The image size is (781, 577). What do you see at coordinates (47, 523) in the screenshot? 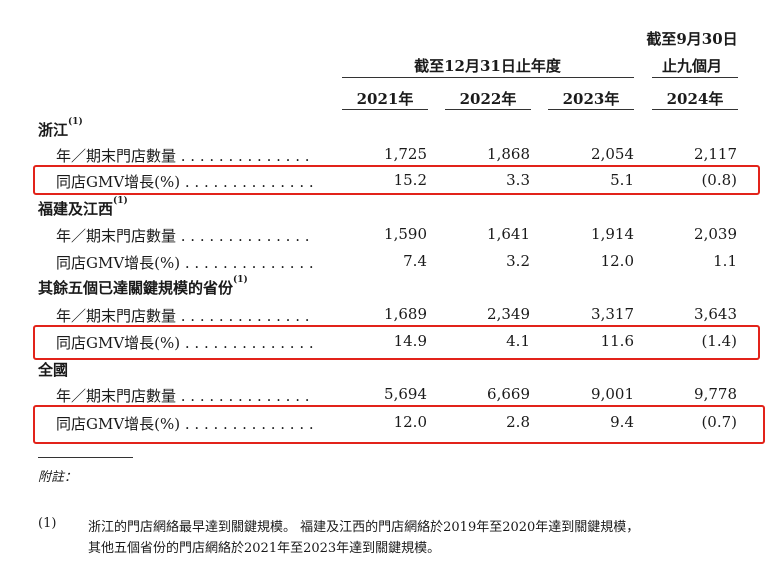
I see `footnote-marker: (1)` at bounding box center [47, 523].